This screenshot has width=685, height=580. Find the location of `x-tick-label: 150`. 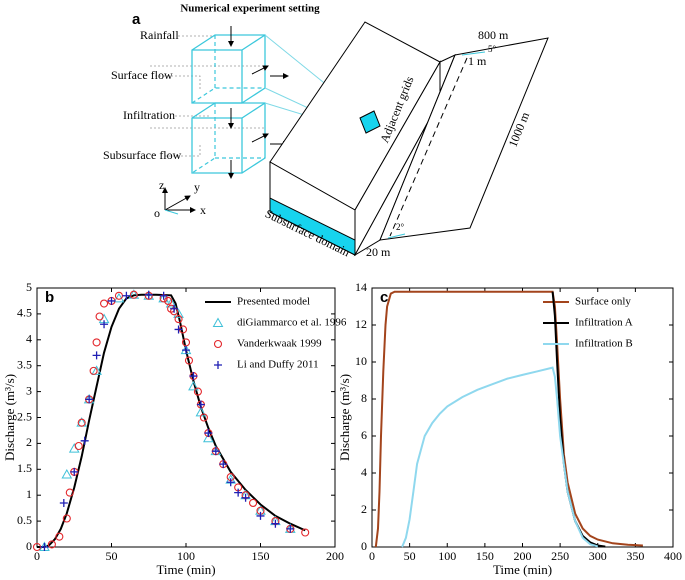

x-tick-label: 150 is located at coordinates (485, 556).